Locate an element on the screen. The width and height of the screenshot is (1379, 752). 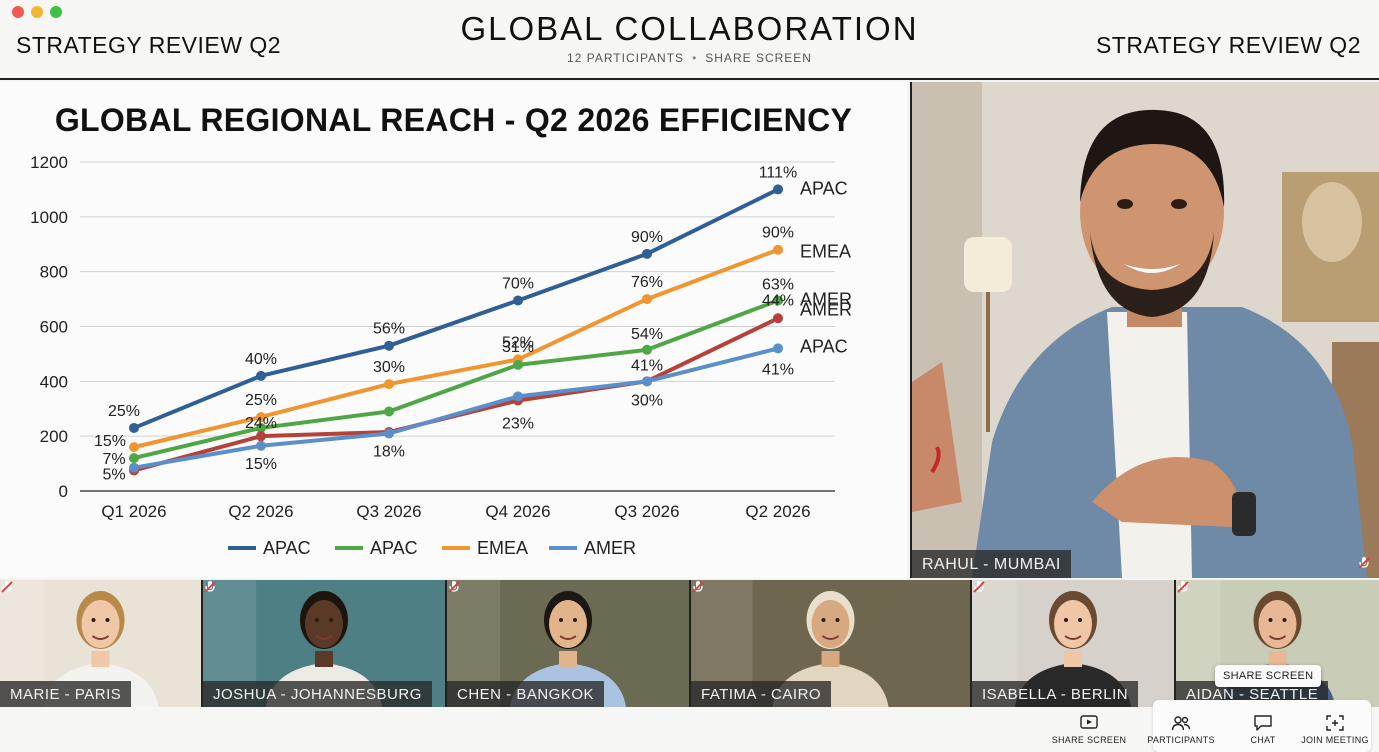
minimize-window-button is located at coordinates (37, 12).